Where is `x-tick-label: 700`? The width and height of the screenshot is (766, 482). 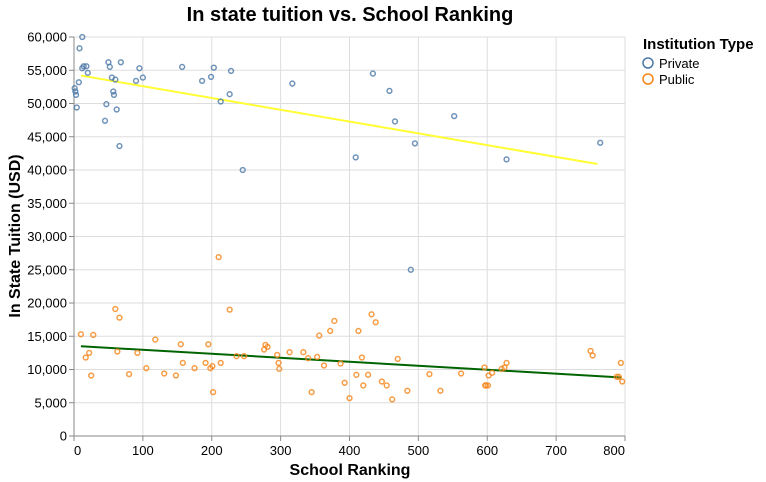 x-tick-label: 700 is located at coordinates (556, 450).